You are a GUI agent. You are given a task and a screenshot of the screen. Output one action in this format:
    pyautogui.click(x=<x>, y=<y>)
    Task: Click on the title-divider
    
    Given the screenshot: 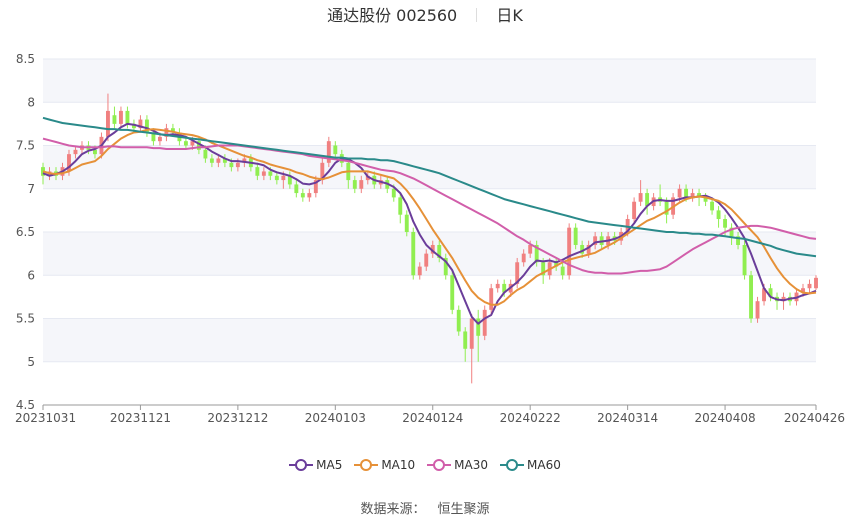 What is the action you would take?
    pyautogui.click(x=477, y=15)
    